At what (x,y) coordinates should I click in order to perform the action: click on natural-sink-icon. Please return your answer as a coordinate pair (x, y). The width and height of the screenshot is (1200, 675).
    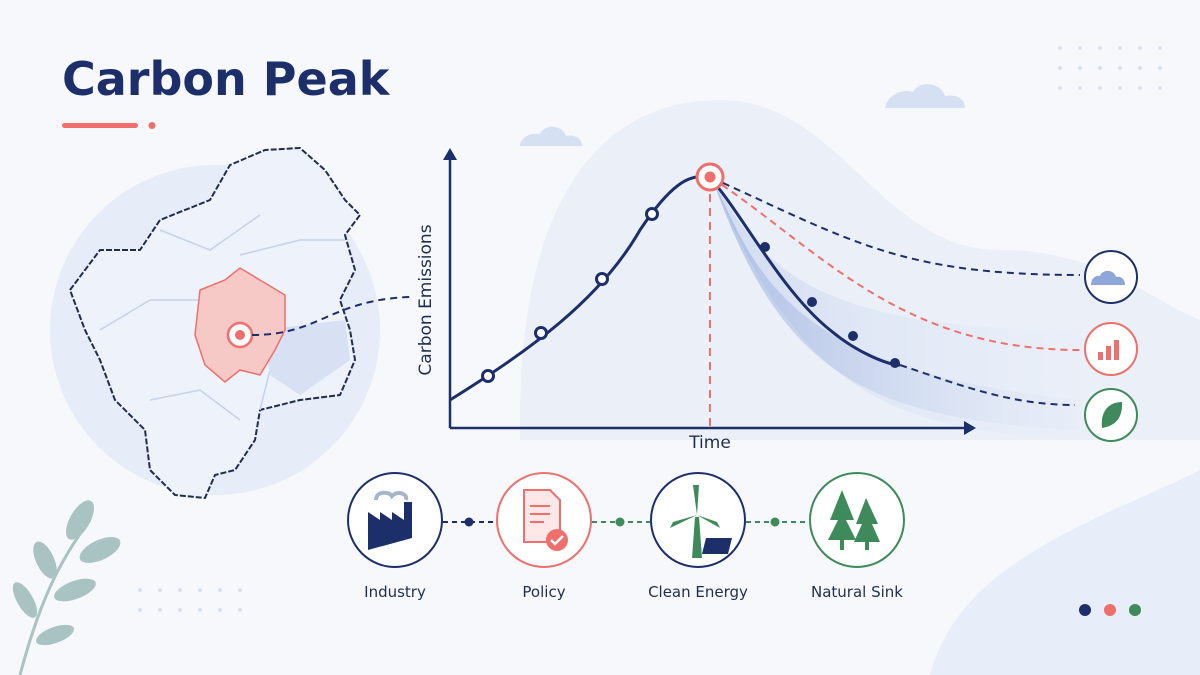
    Looking at the image, I should click on (857, 520).